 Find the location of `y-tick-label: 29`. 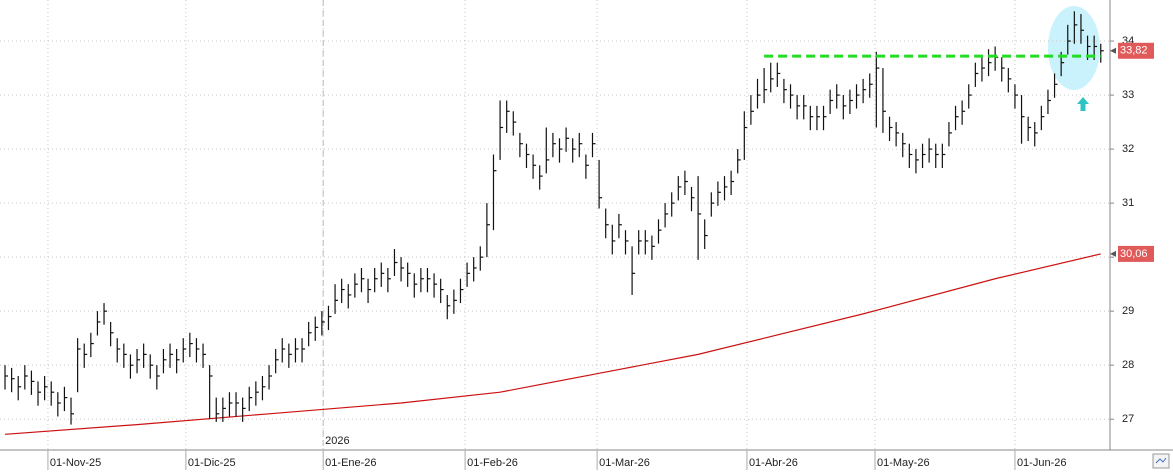

y-tick-label: 29 is located at coordinates (1128, 311).